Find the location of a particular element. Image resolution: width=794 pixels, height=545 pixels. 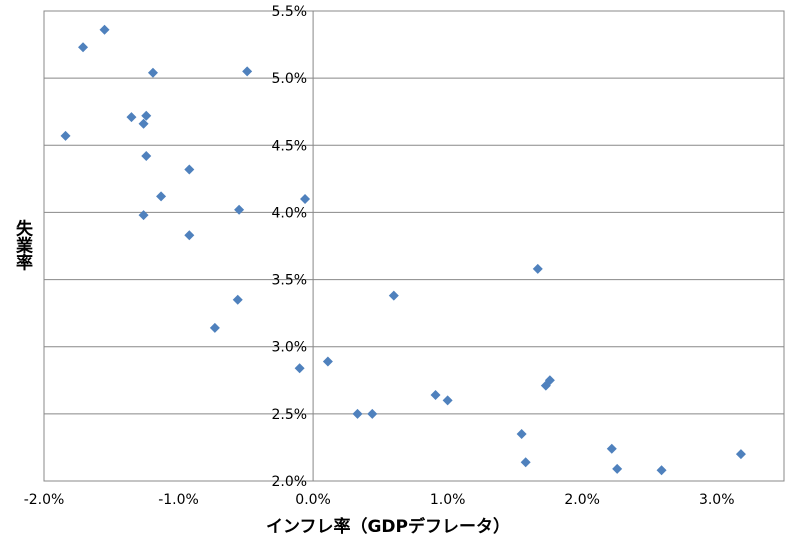

x-axis-tick-labels: -2.0% -1.0% 0.0% 1.0% 2.0% 3.0% is located at coordinates (379, 500).